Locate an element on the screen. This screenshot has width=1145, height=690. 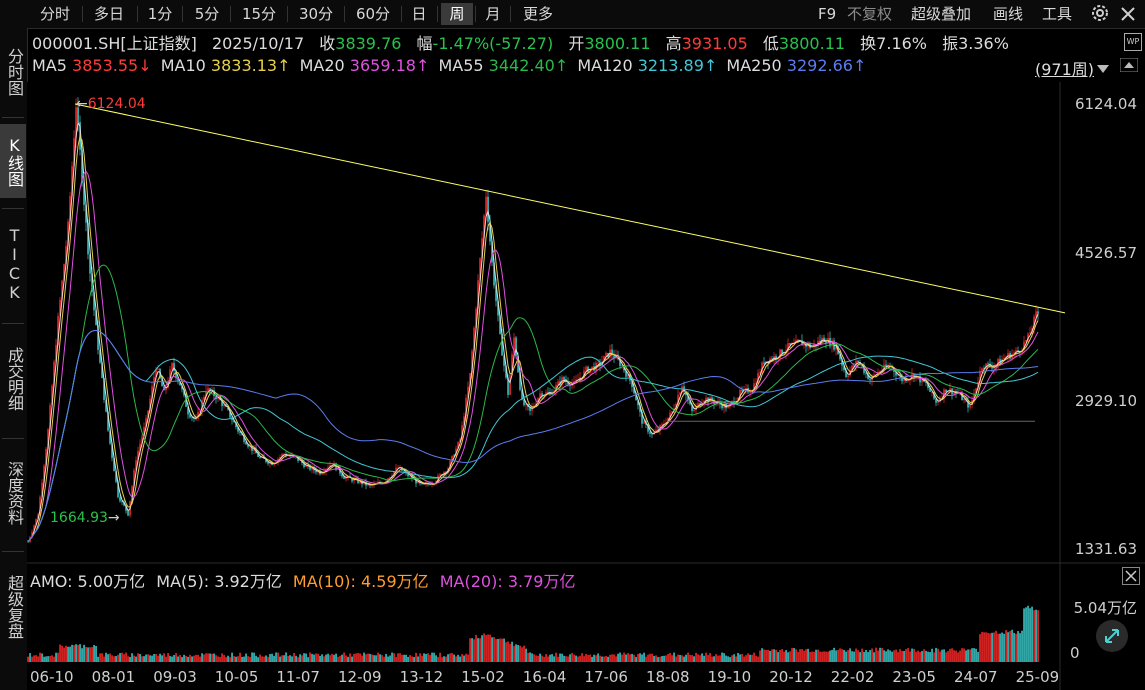
f9-button: F9 is located at coordinates (827, 14).